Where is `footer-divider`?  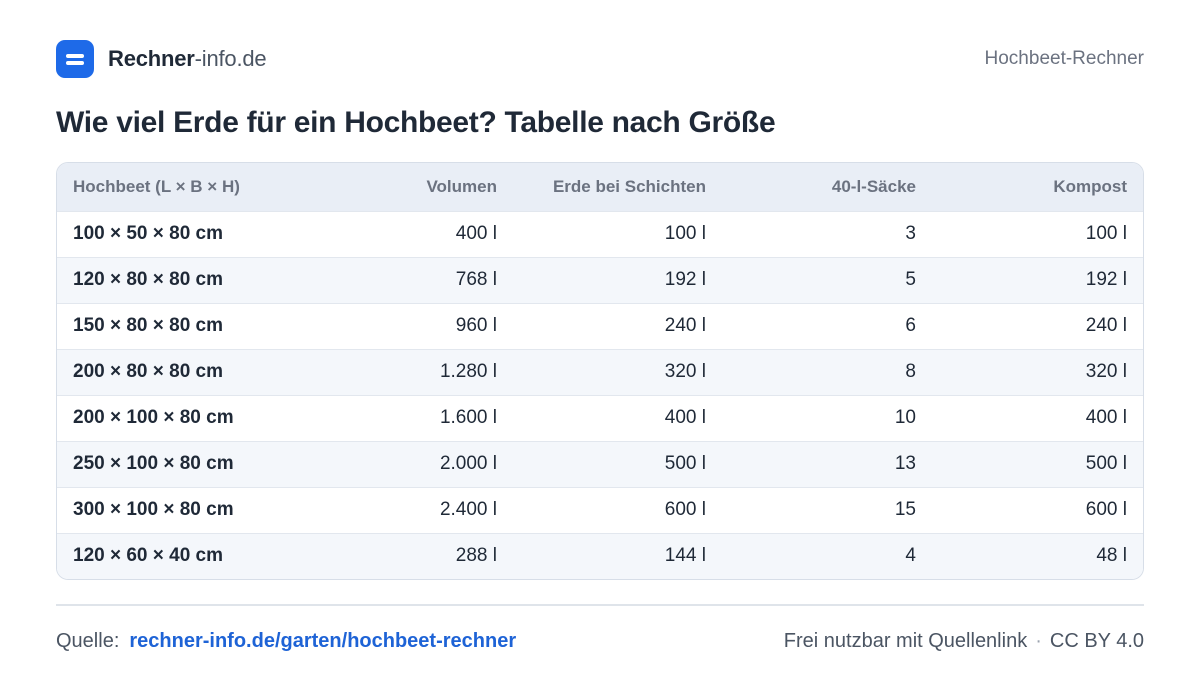
footer-divider is located at coordinates (600, 605).